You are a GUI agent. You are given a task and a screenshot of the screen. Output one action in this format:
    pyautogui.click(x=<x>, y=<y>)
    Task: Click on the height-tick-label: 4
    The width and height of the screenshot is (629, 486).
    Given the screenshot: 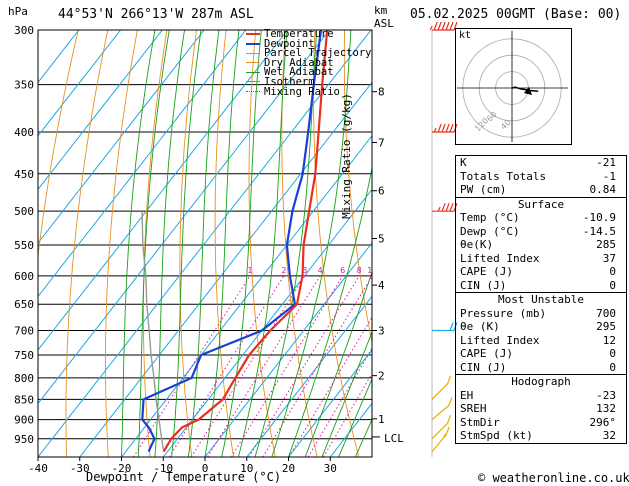 What is the action you would take?
    pyautogui.click(x=381, y=285)
    